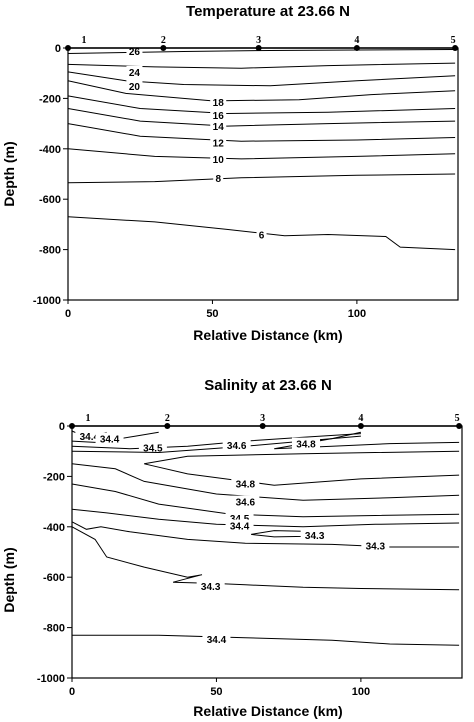  I want to click on contour-label: 6, so click(262, 235).